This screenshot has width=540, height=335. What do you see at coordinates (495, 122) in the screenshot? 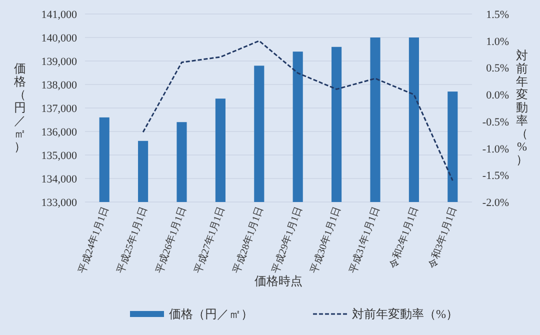
I see `y2-tick-label: -0.5%` at bounding box center [495, 122].